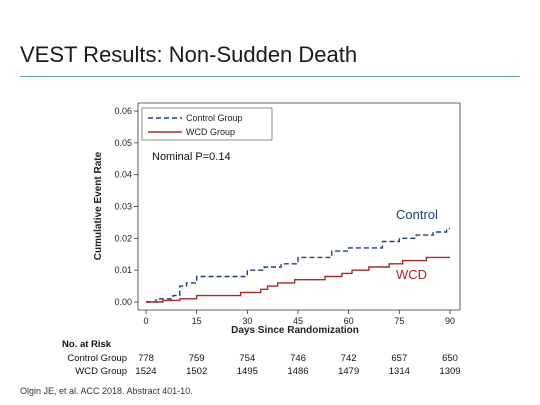  Describe the element at coordinates (349, 321) in the screenshot. I see `x-tick-label: 60` at that location.